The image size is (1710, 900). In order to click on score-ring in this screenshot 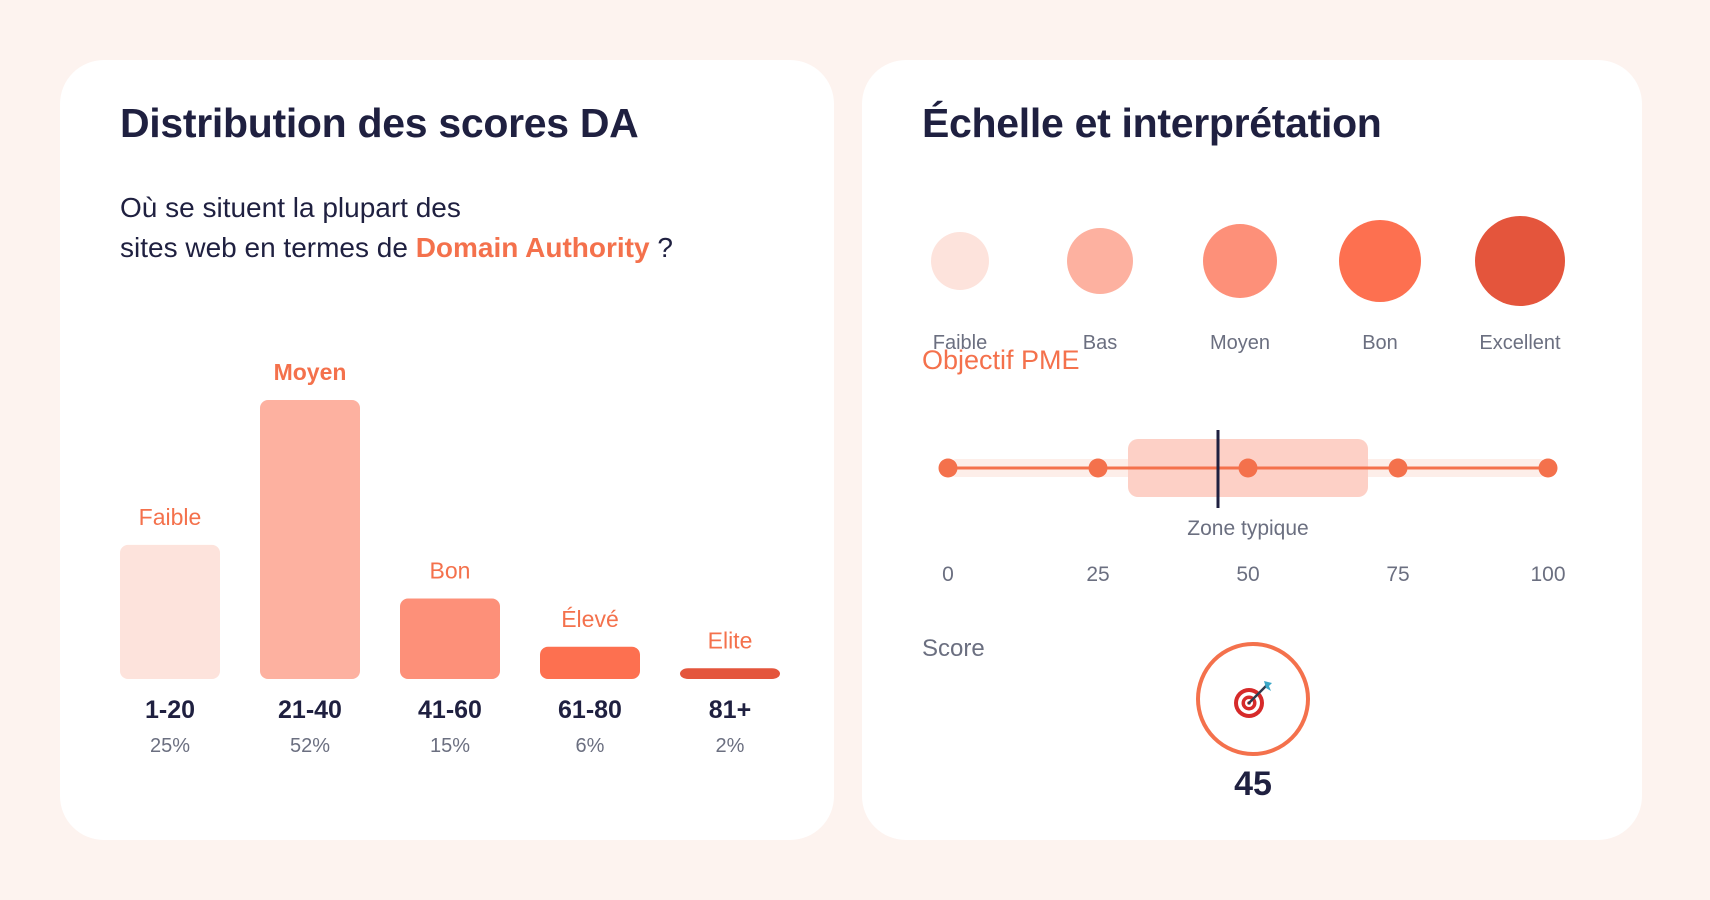, I will do `click(1253, 699)`.